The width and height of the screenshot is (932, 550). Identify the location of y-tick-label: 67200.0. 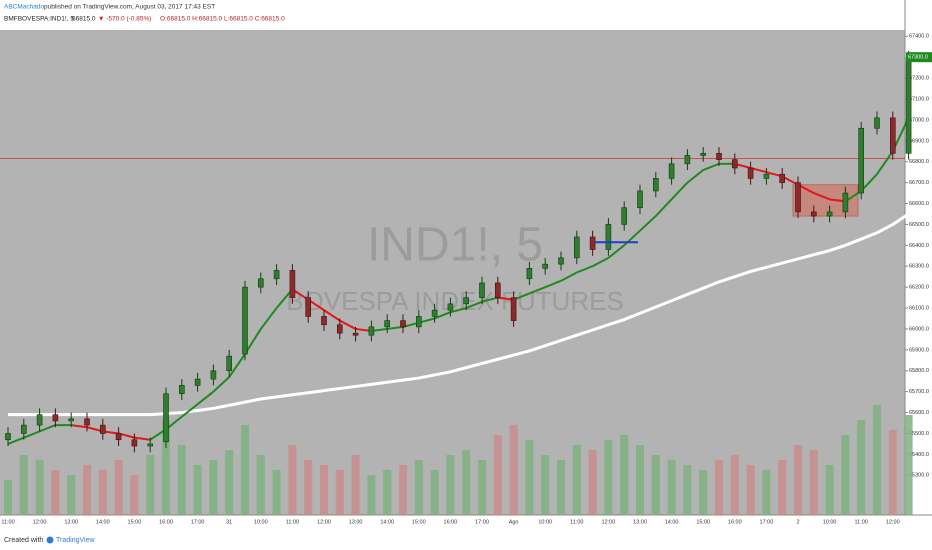
(919, 79).